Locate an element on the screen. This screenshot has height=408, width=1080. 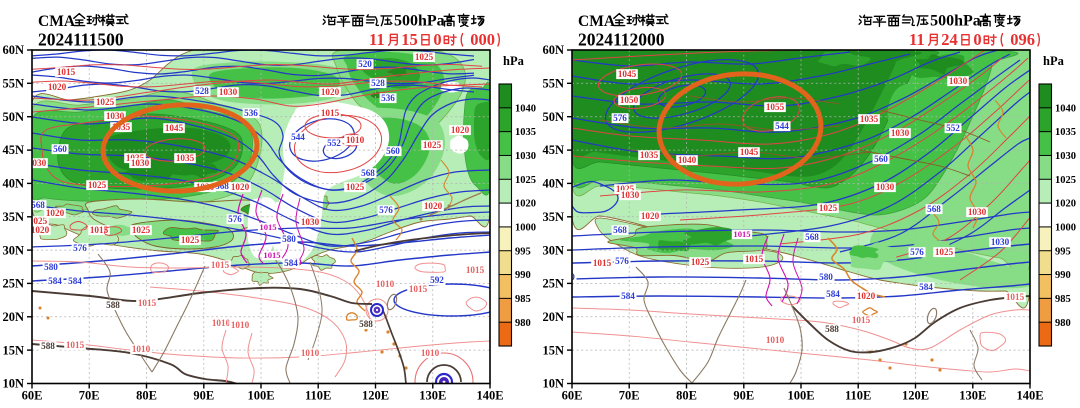
svg-text: 500hPa is located at coordinates (955, 21).